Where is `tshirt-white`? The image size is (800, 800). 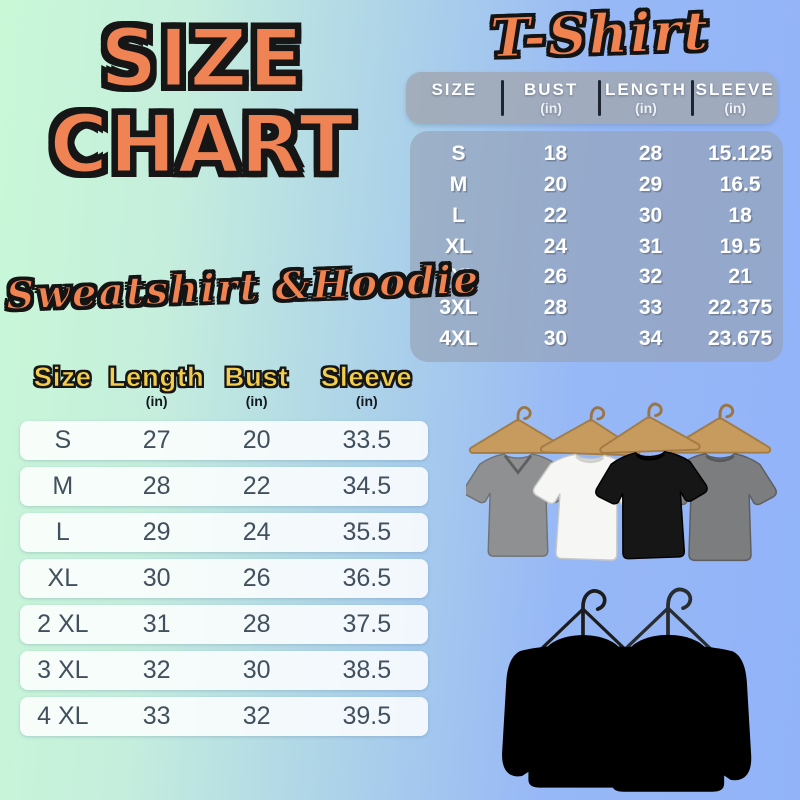
tshirt-white is located at coordinates (588, 483).